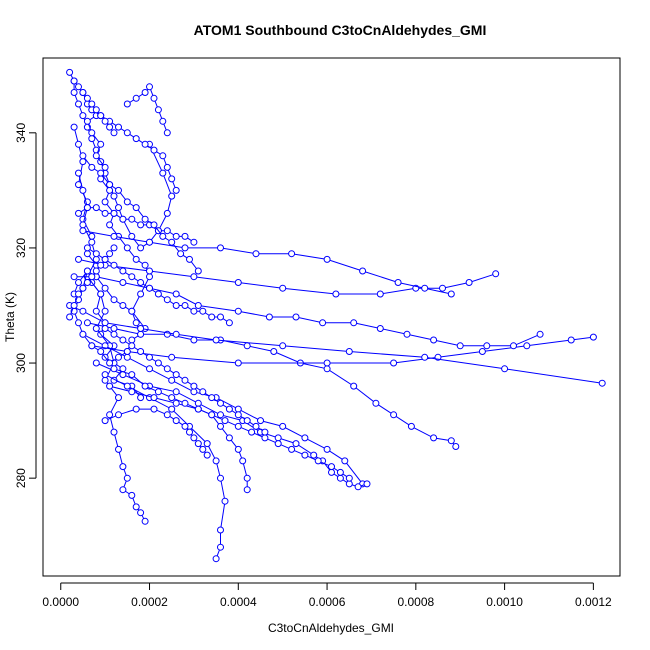 The width and height of the screenshot is (650, 650). I want to click on y-tick-label: 300, so click(21, 363).